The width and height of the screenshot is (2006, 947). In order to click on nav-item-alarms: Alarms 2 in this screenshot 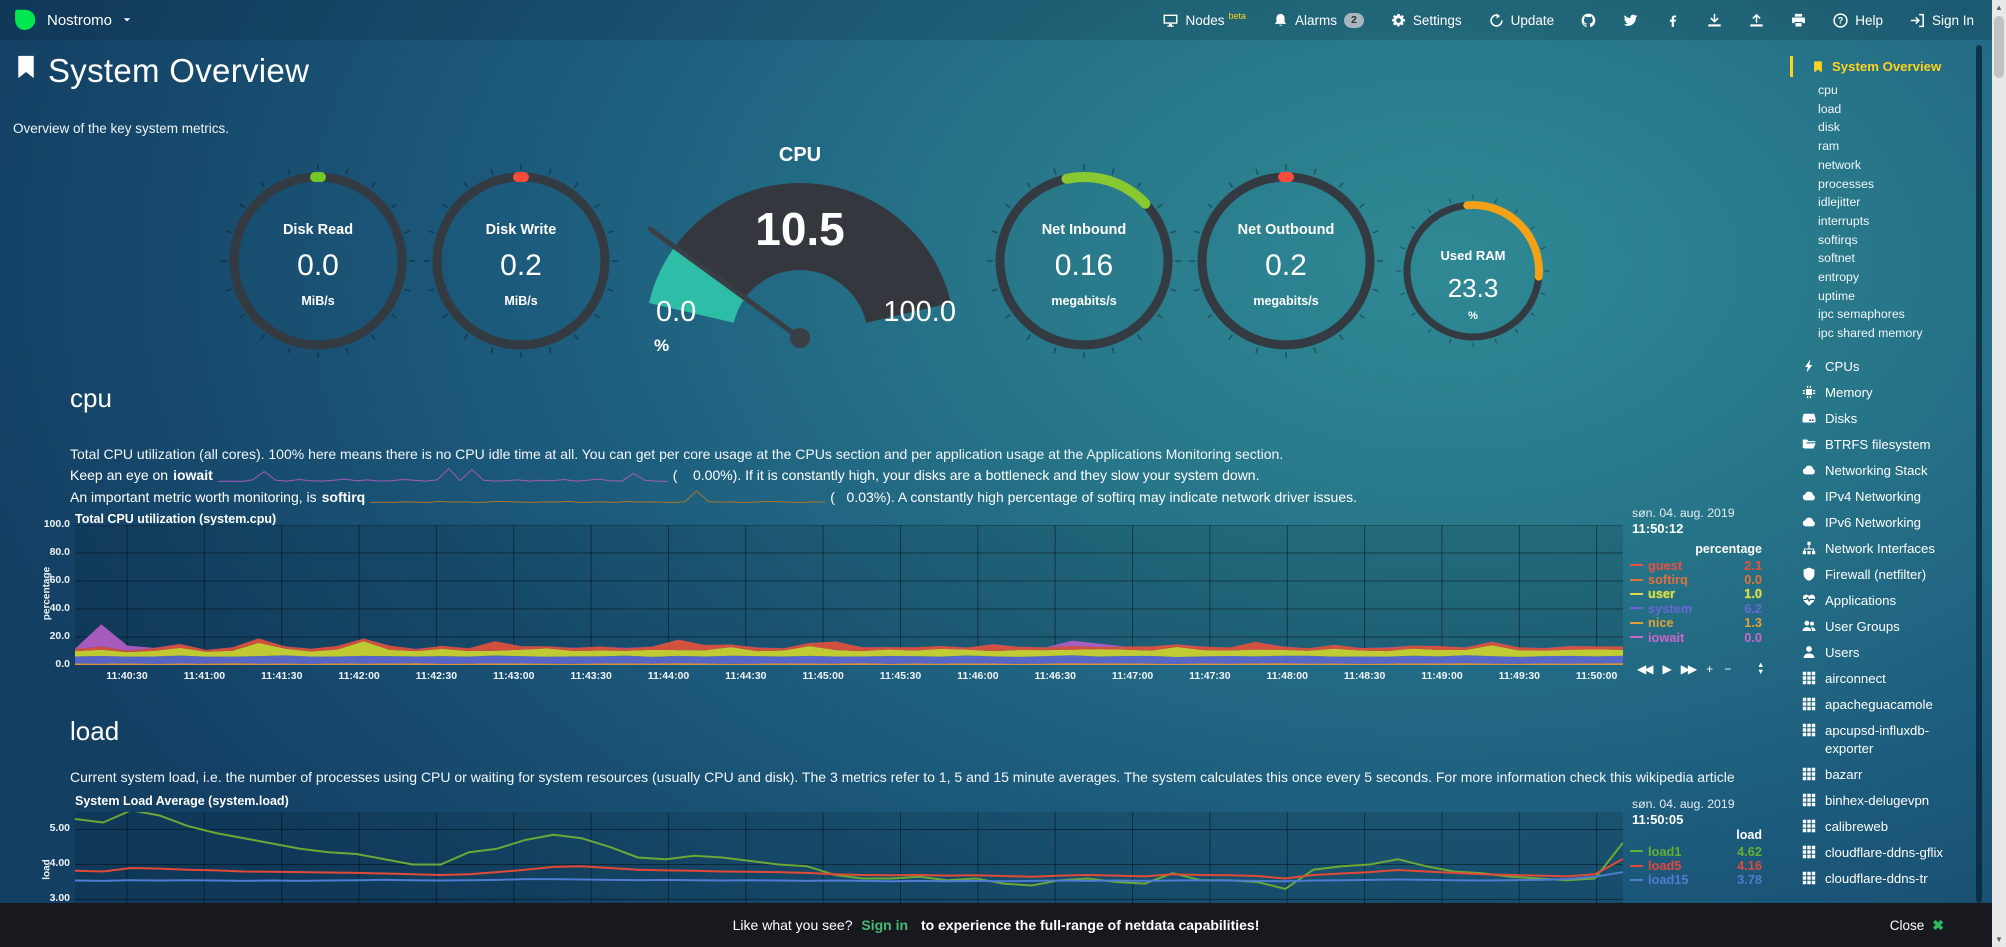, I will do `click(1318, 20)`.